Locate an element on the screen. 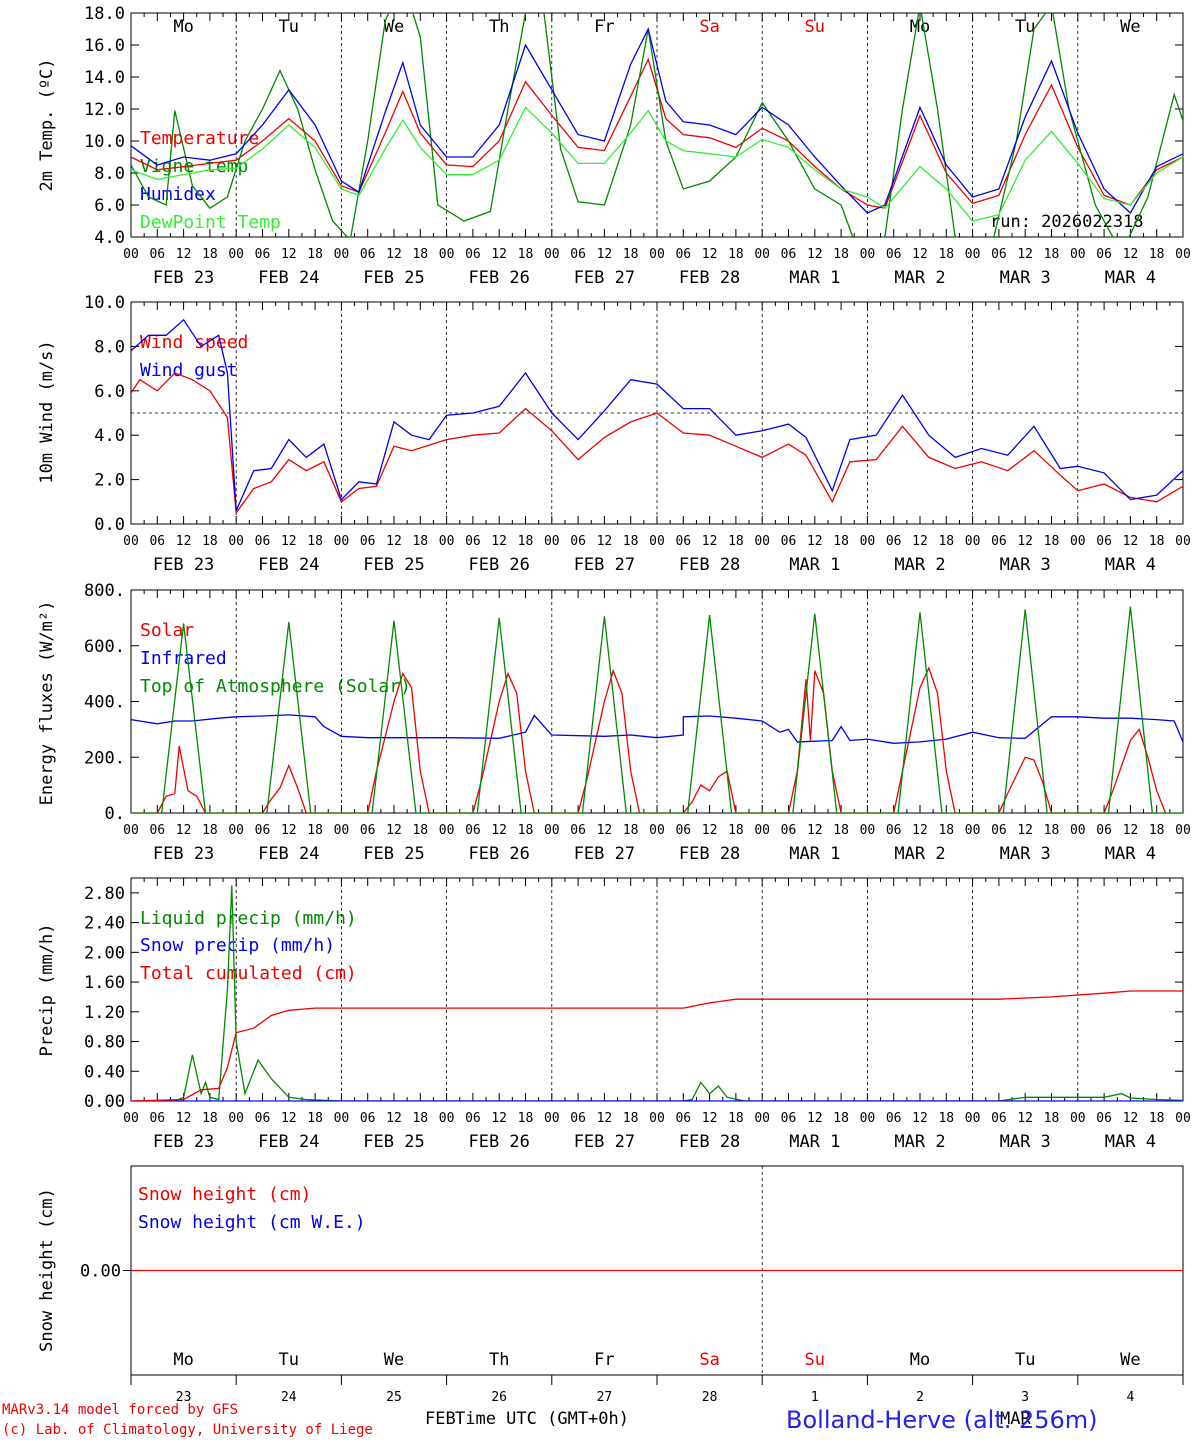  legend-toa-solar: Top of Atmosphere (Solar) is located at coordinates (275, 686).